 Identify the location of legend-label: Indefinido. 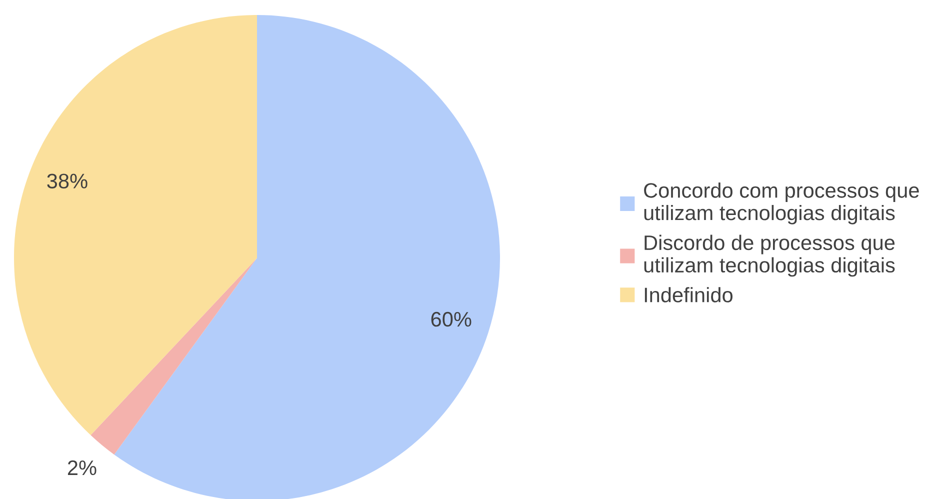
(688, 294).